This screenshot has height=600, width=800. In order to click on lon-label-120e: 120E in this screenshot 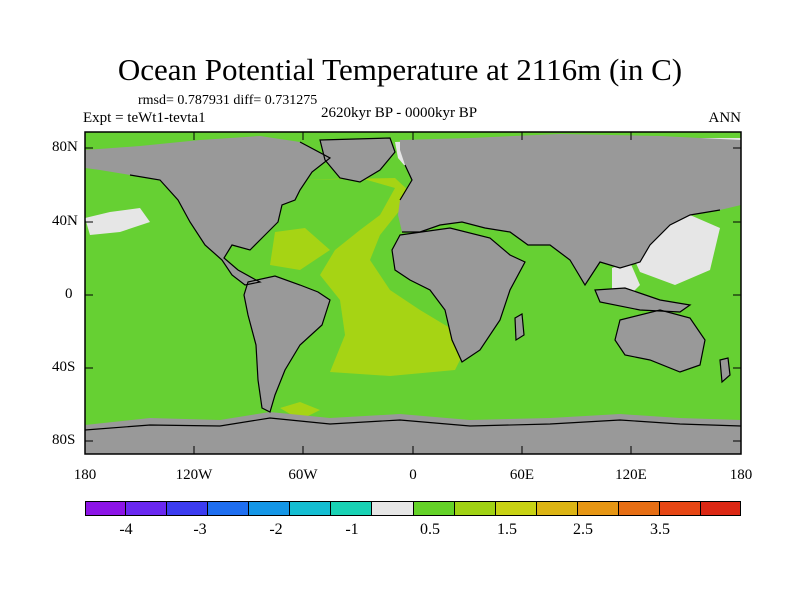, I will do `click(631, 475)`.